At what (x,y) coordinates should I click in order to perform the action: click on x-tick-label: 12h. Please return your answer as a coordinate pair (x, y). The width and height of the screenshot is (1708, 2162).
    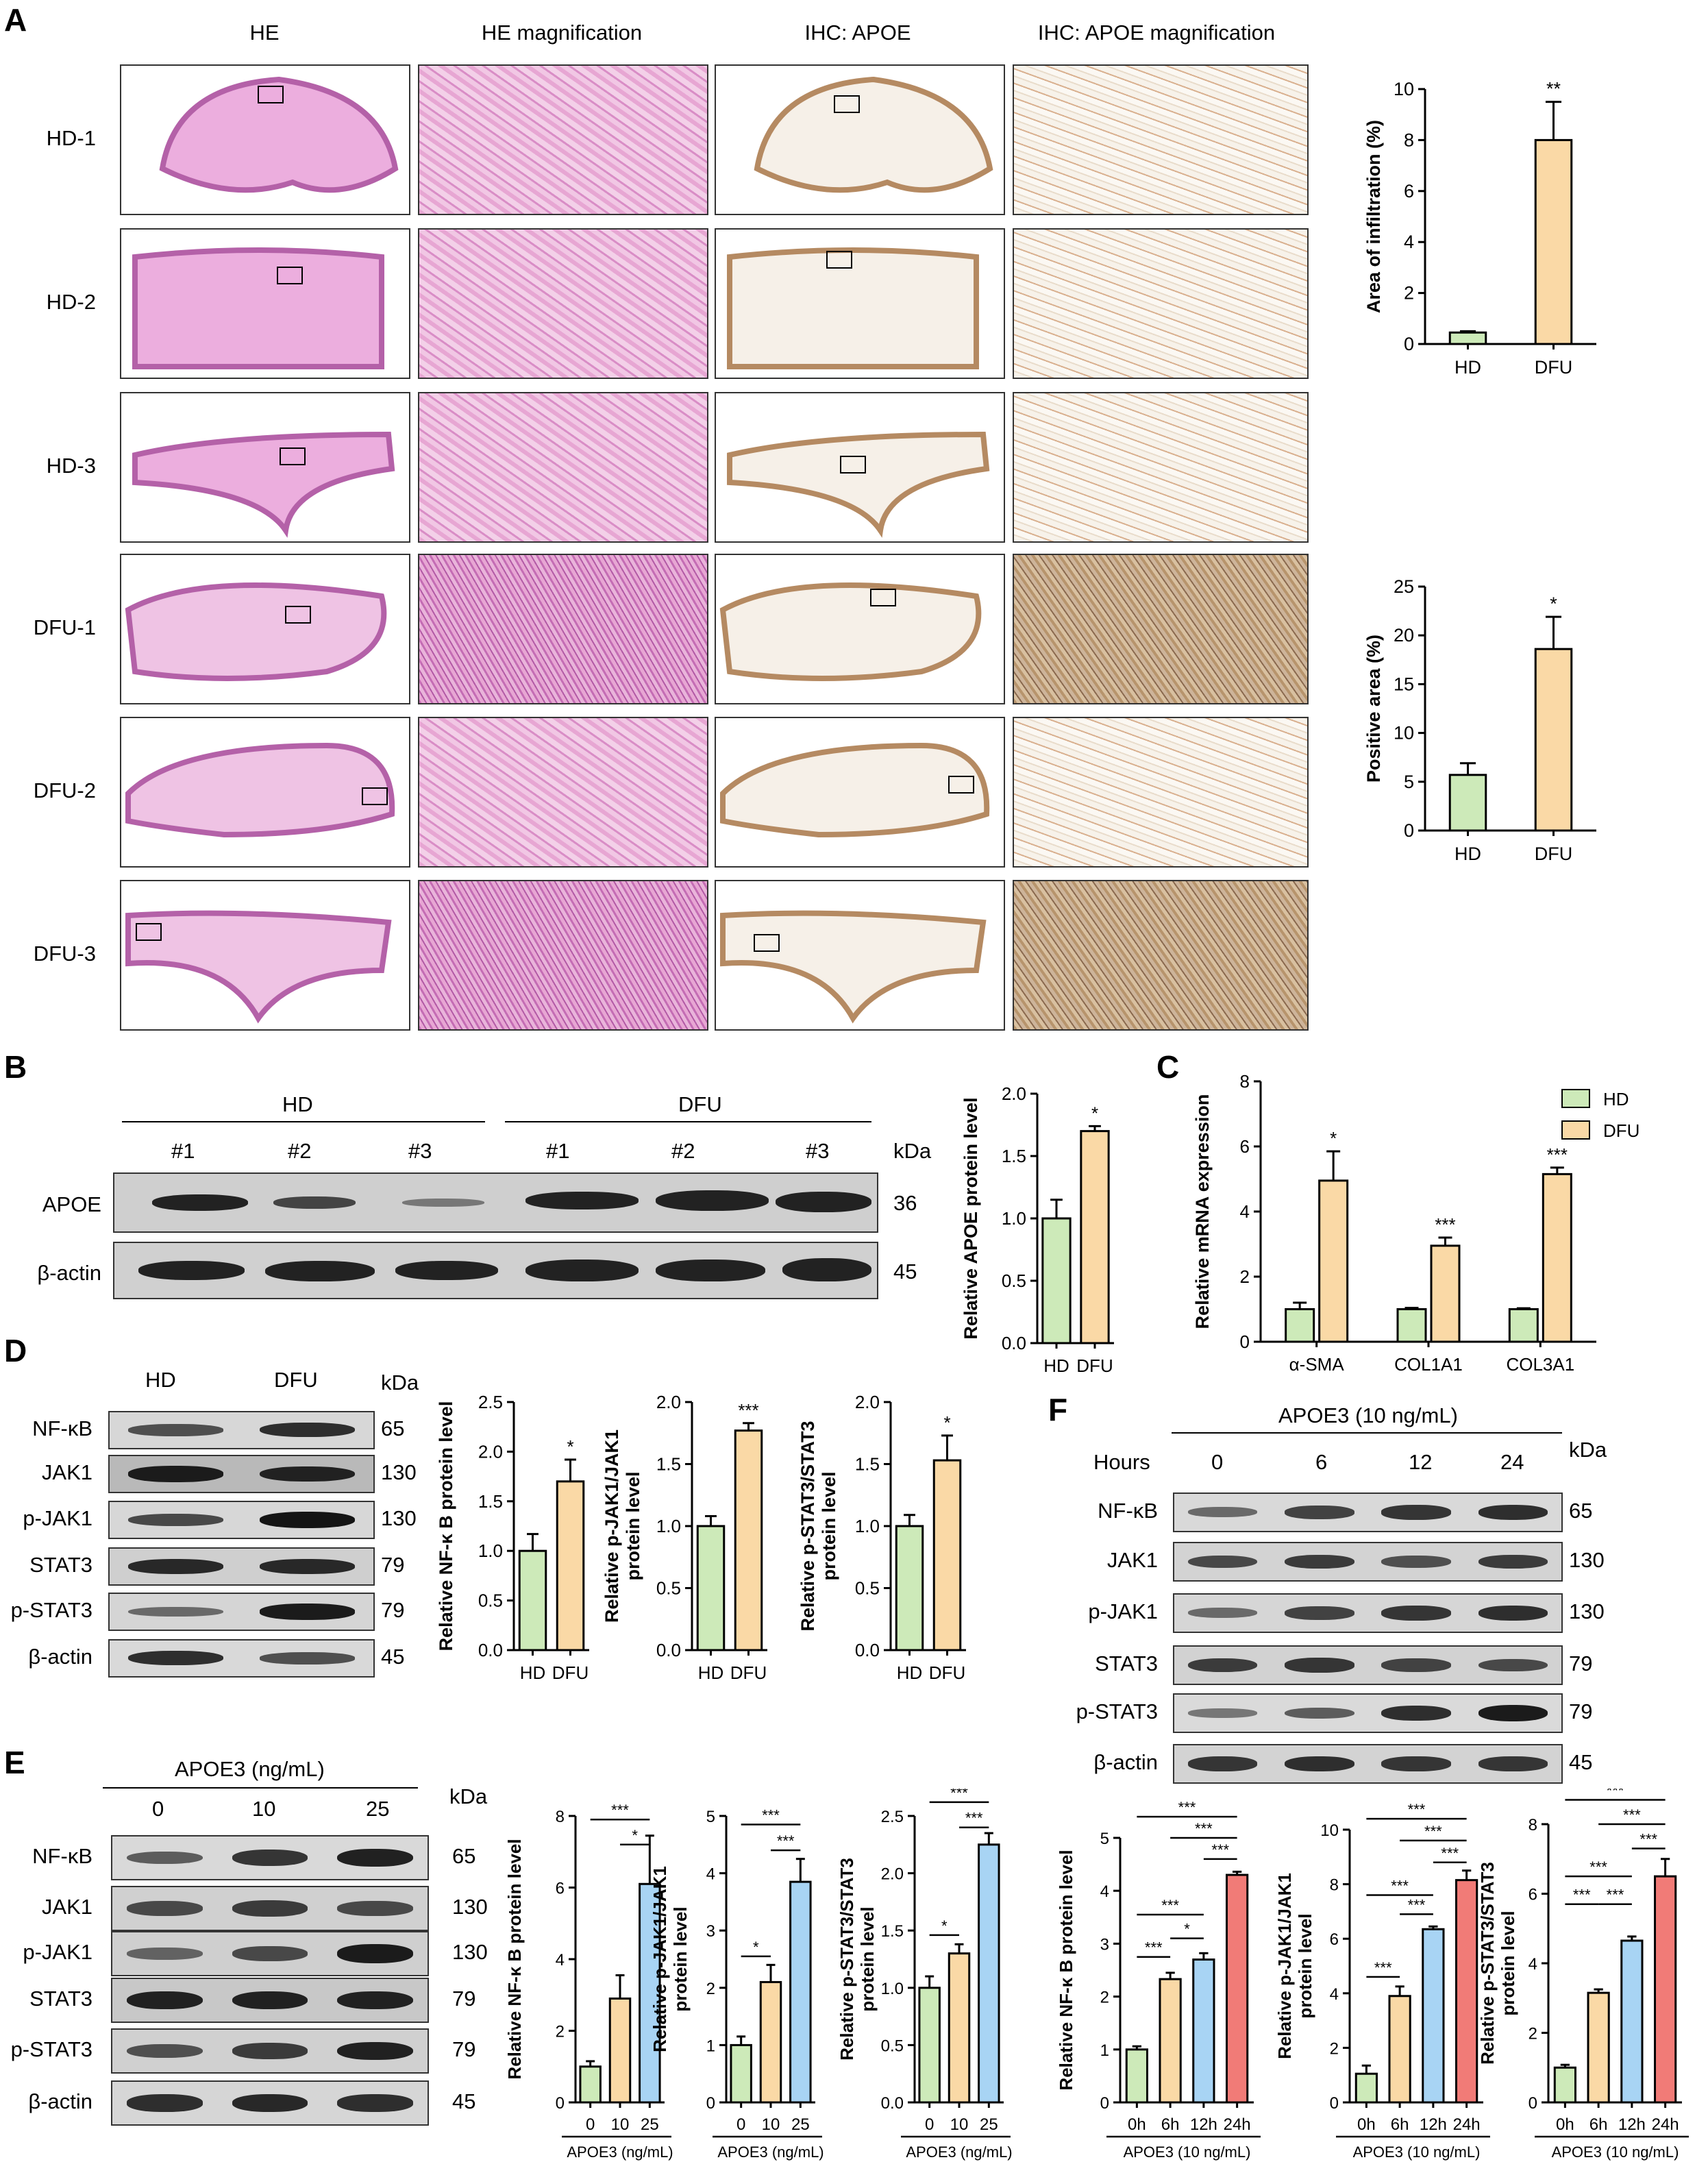
    Looking at the image, I should click on (1203, 2124).